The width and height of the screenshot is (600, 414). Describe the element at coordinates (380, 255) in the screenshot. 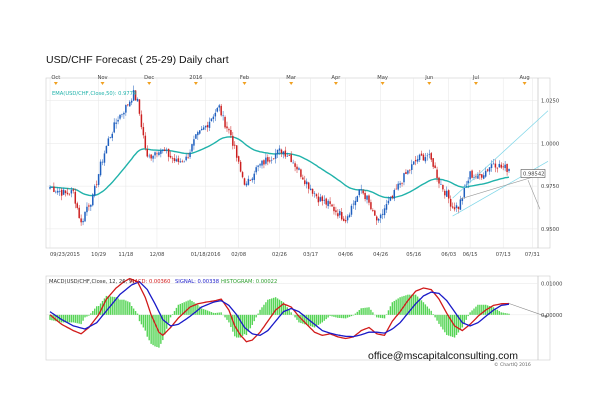

I see `date-label: 04/26` at that location.